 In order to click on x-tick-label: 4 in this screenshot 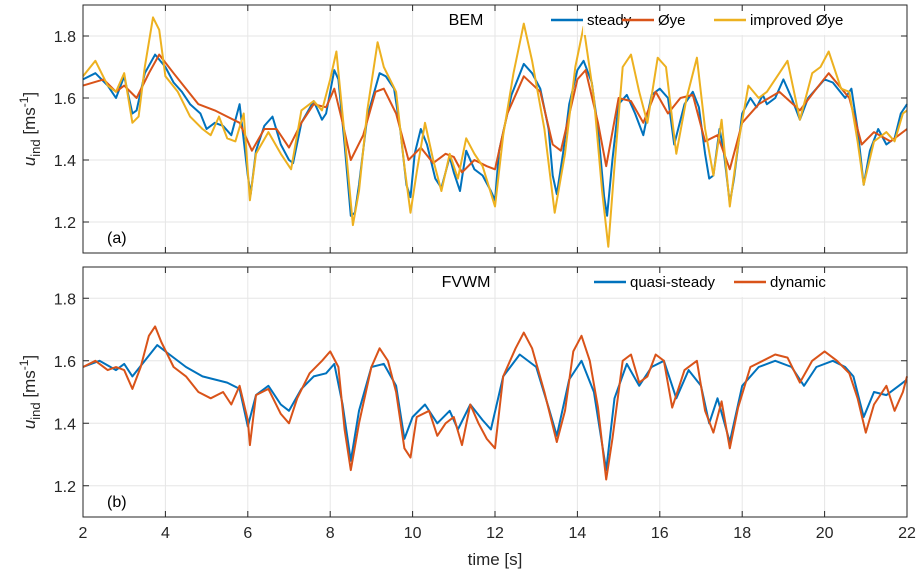, I will do `click(165, 533)`.